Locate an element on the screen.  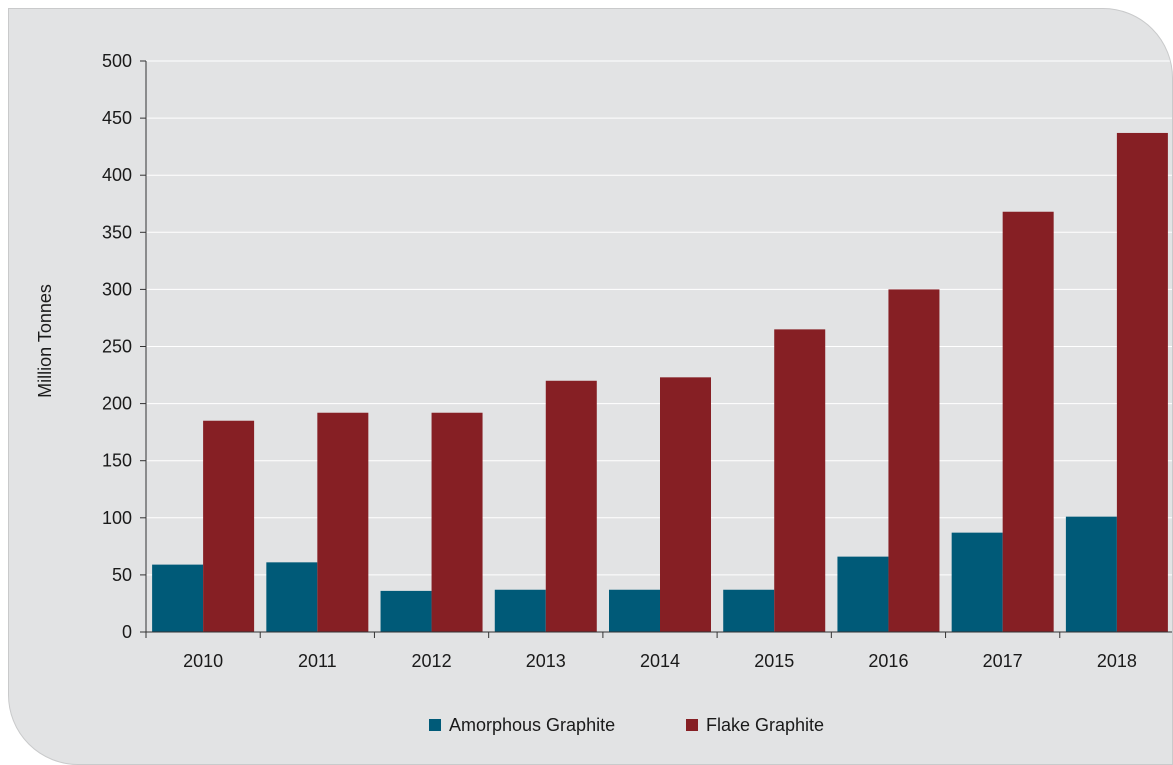
bar-amorphous-2011 is located at coordinates (292, 597).